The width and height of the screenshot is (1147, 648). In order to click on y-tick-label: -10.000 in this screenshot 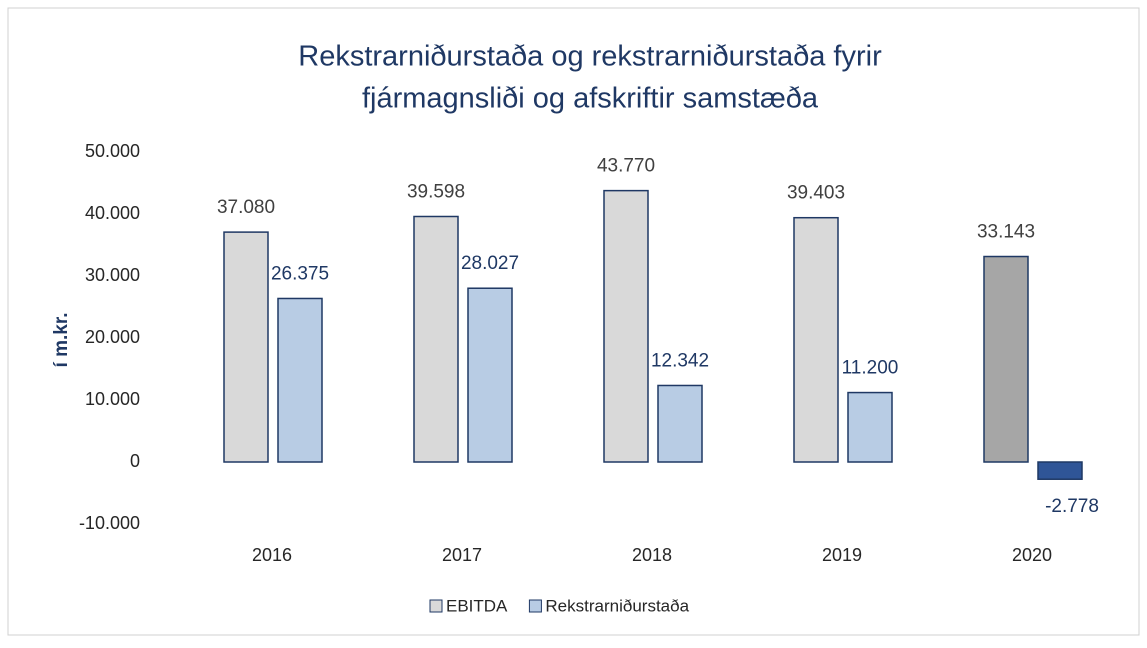, I will do `click(109, 523)`.